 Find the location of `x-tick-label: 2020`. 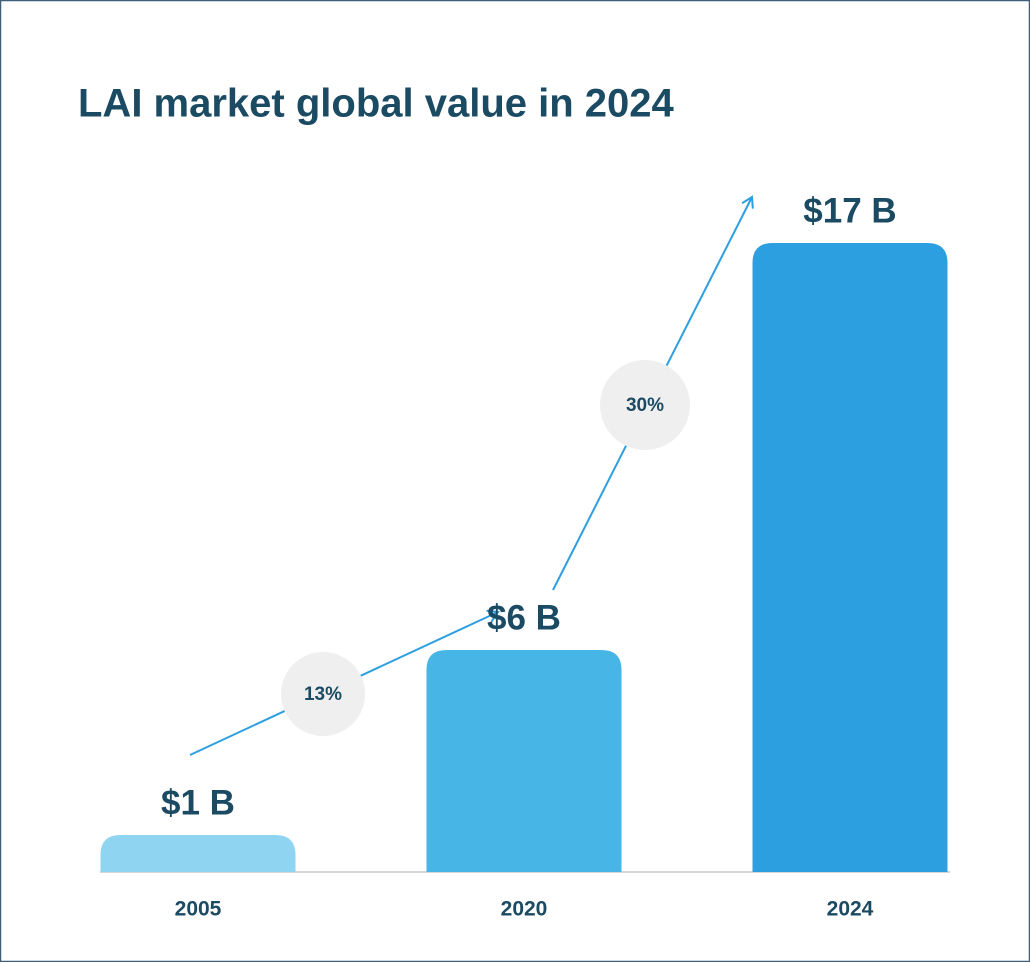

x-tick-label: 2020 is located at coordinates (524, 909).